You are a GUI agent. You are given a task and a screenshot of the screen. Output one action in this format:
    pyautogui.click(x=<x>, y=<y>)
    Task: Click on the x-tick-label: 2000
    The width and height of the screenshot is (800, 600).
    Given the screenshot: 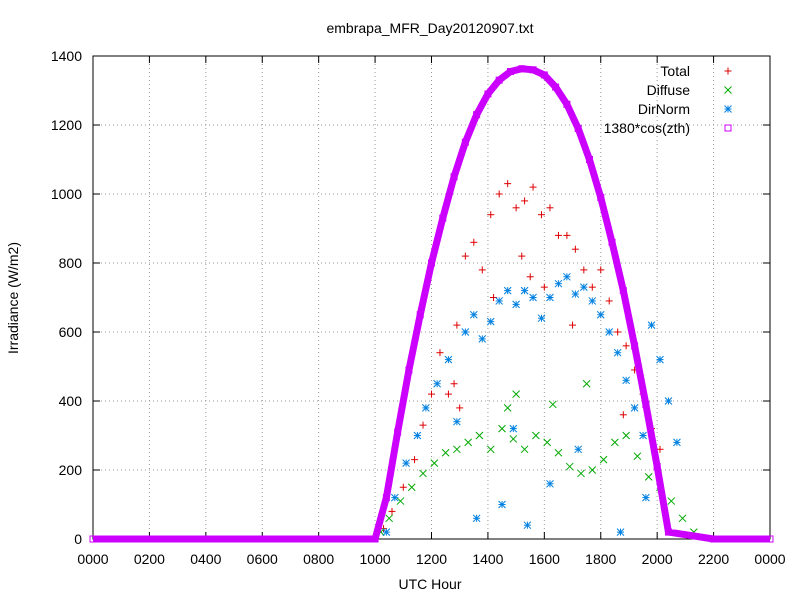 What is the action you would take?
    pyautogui.click(x=657, y=559)
    